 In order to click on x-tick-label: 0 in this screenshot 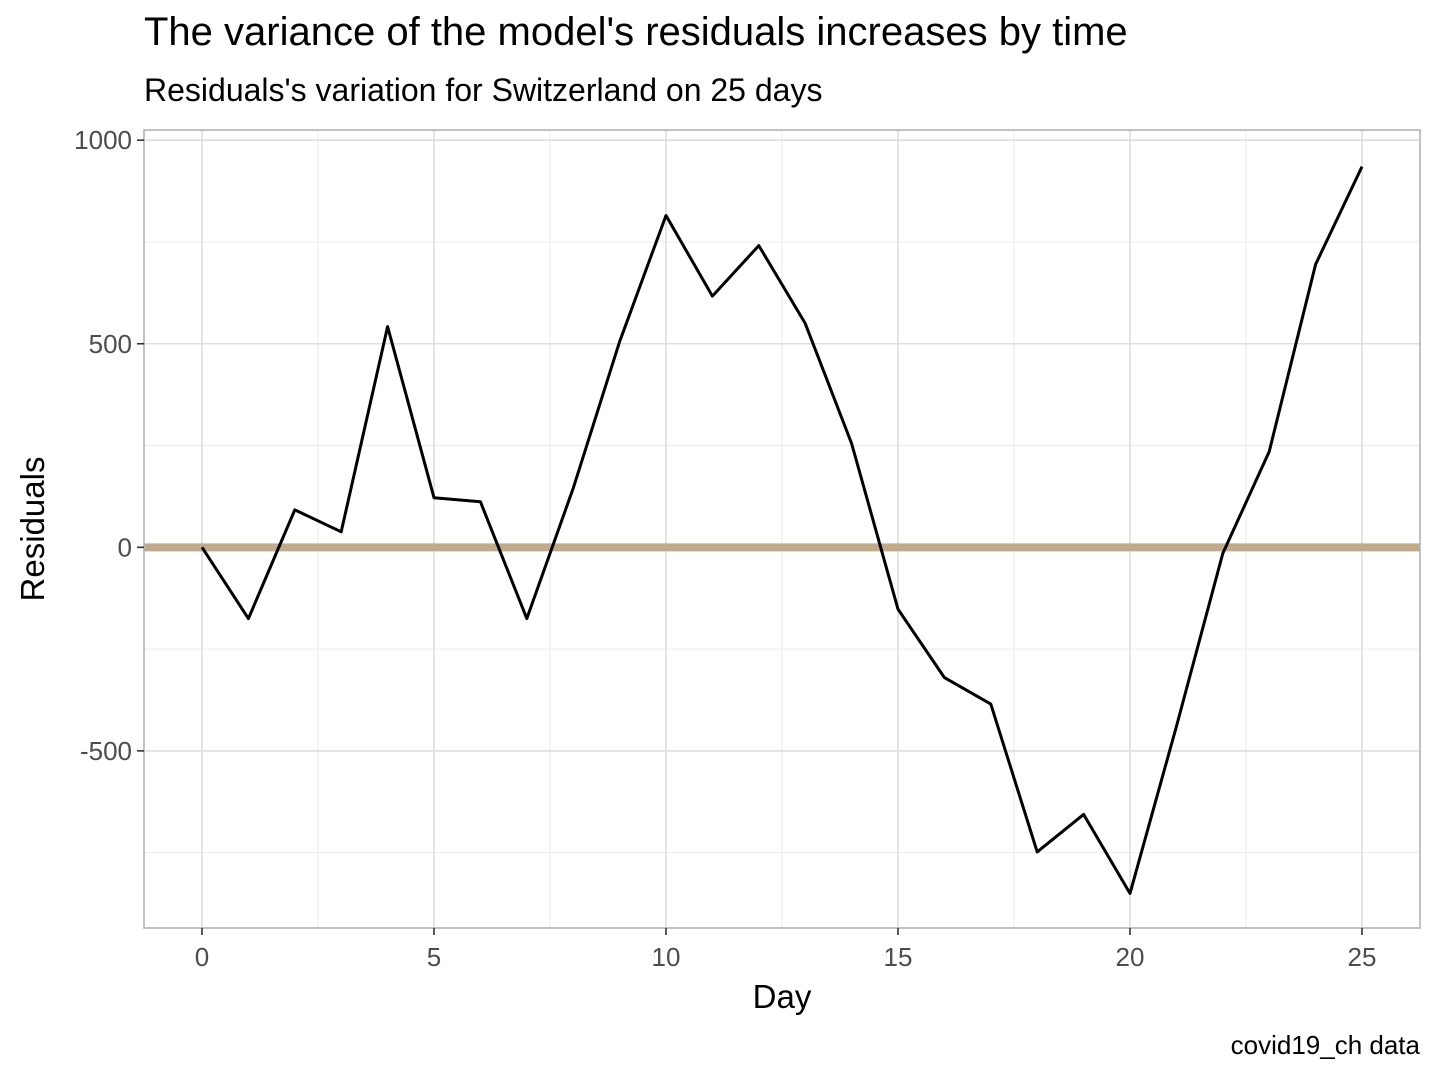, I will do `click(202, 957)`.